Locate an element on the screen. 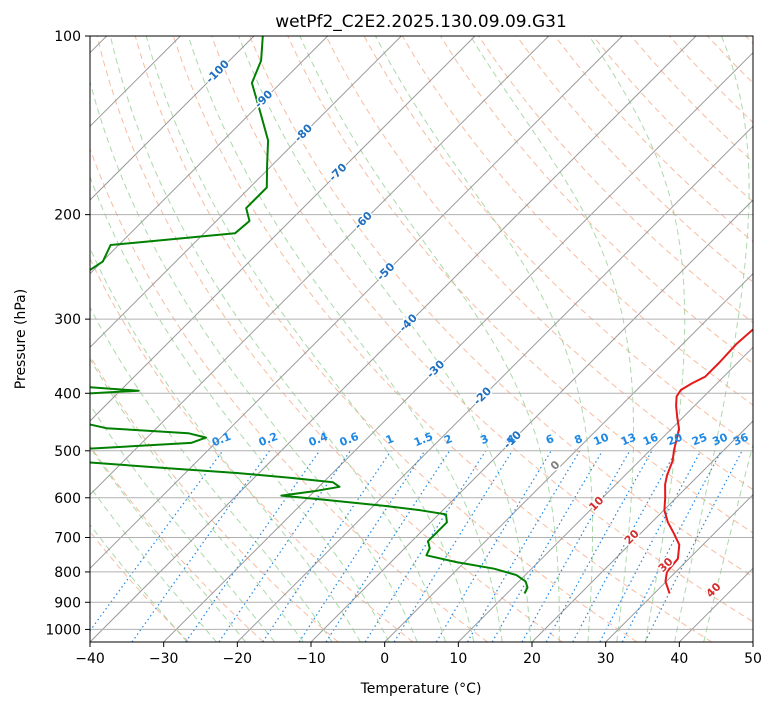 The height and width of the screenshot is (708, 775). mixing-ratio-label: 16 is located at coordinates (650, 440).